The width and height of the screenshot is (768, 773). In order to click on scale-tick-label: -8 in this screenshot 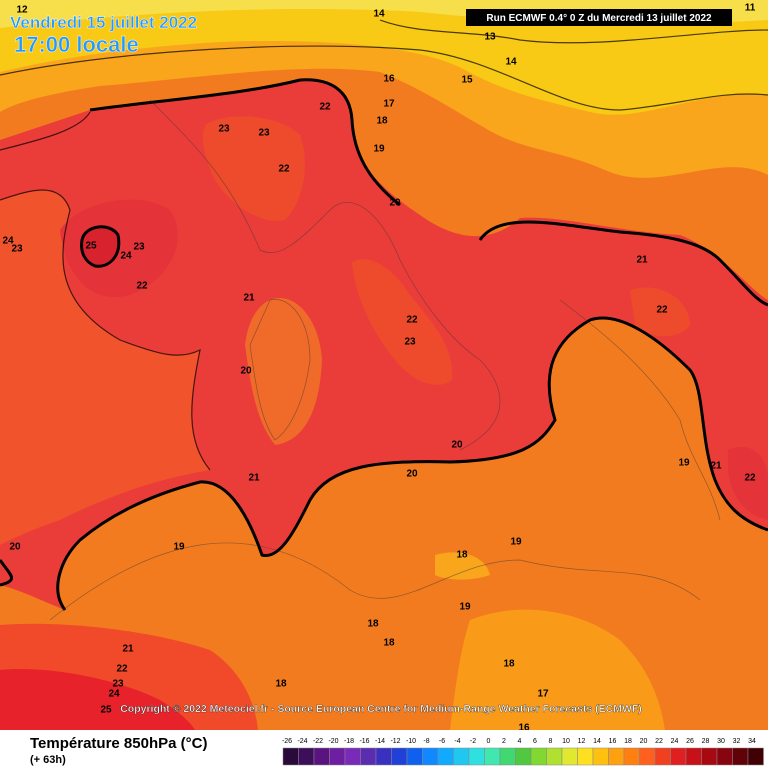, I will do `click(426, 741)`.